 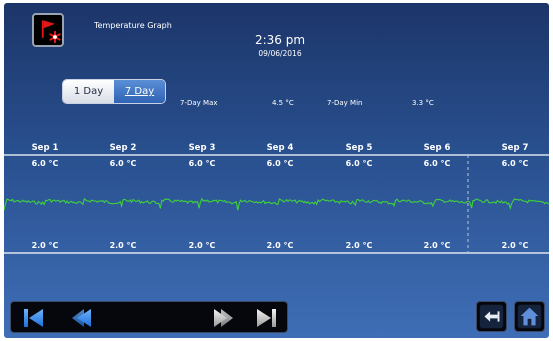 I want to click on min-label: 7-Day Min, so click(x=345, y=103).